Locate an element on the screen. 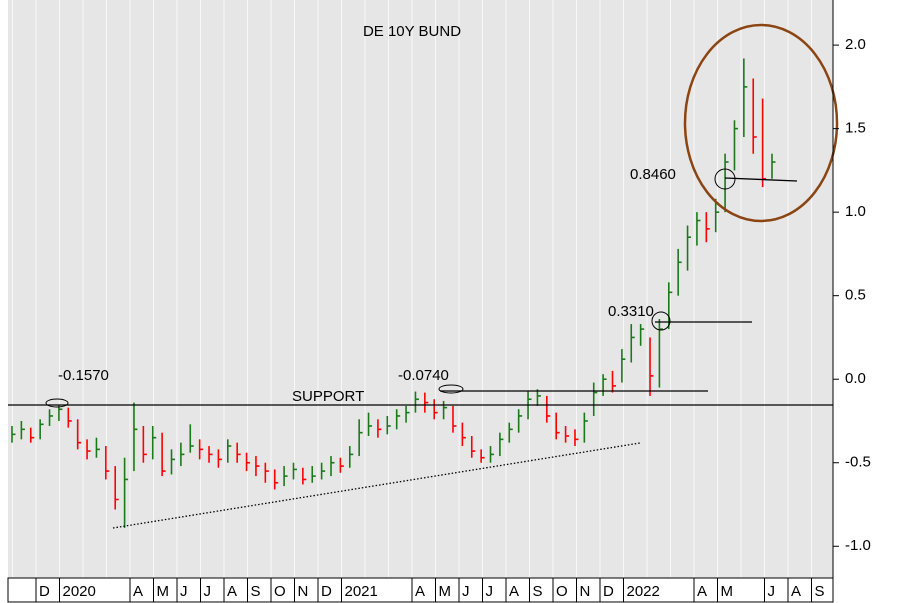 This screenshot has width=914, height=603. y-tick-label: -1.0 is located at coordinates (858, 545).